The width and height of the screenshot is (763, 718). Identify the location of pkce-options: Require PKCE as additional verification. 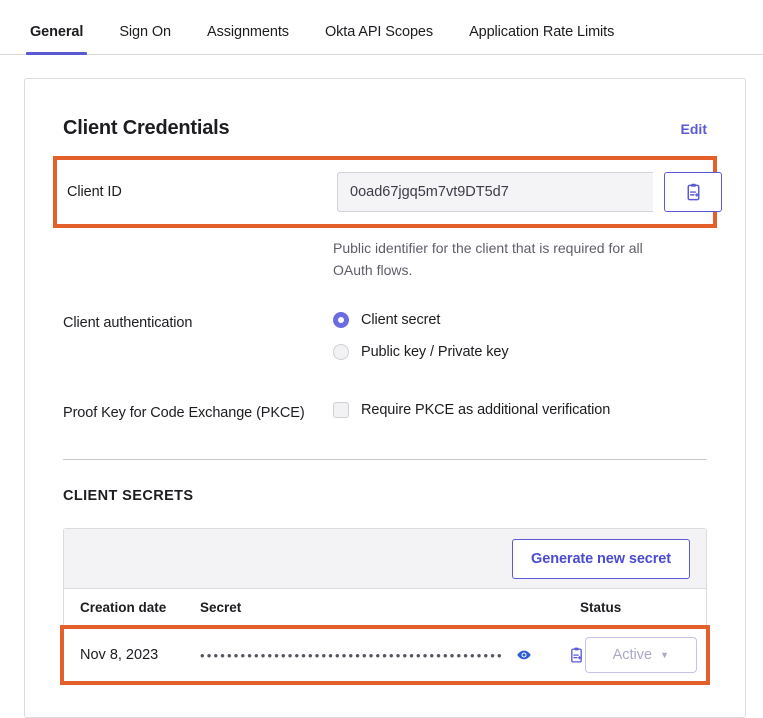
(520, 413).